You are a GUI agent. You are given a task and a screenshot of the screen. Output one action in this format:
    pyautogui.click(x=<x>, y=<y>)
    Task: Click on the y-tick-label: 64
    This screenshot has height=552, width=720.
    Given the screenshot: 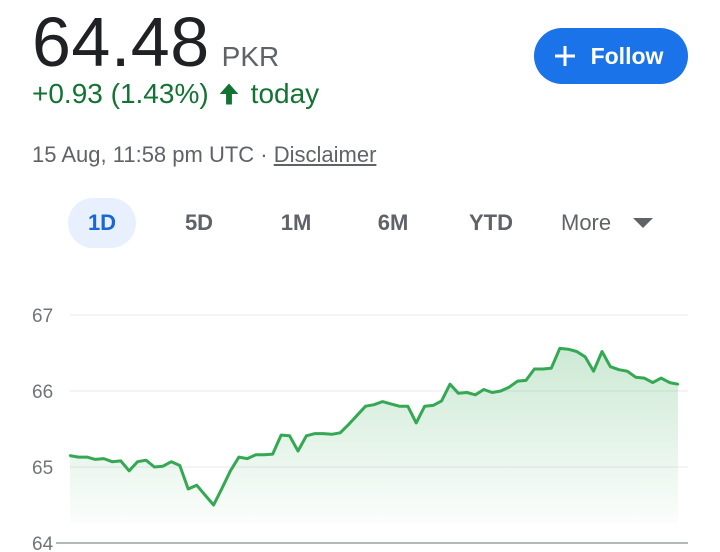 What is the action you would take?
    pyautogui.click(x=43, y=543)
    